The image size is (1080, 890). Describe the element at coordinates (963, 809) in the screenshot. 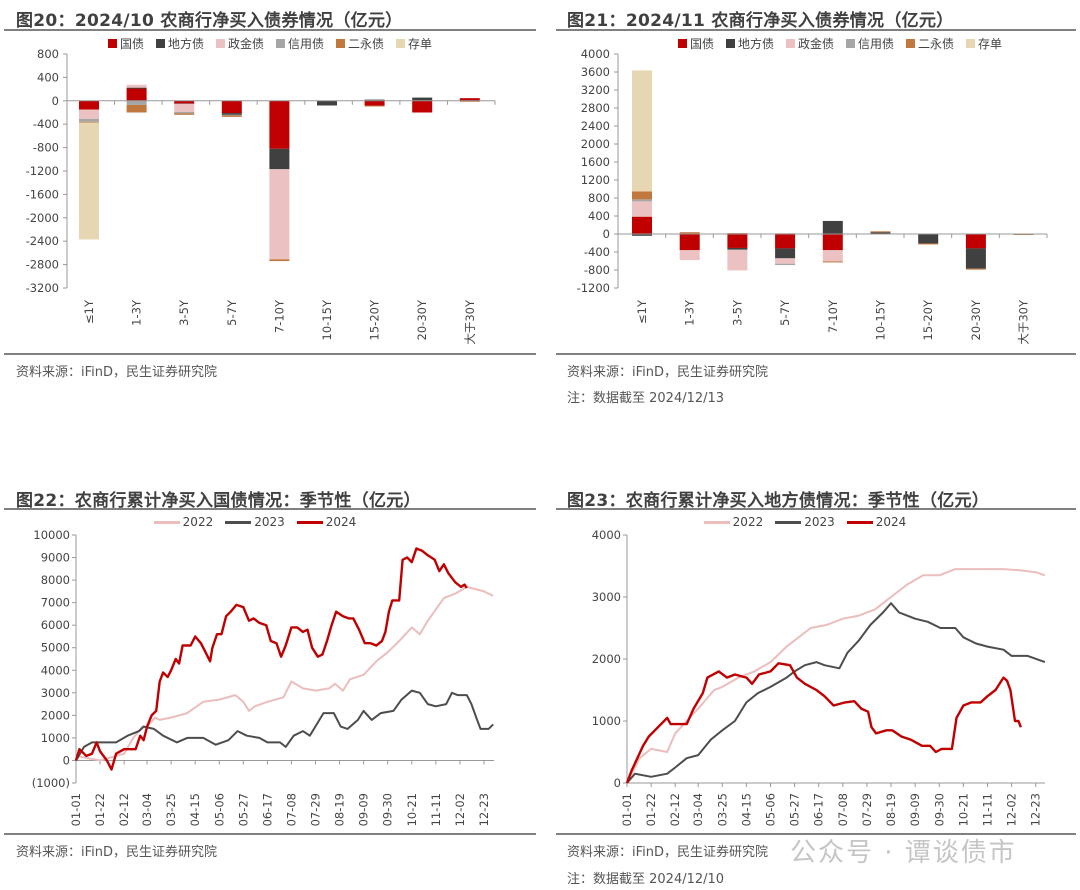

I see `x-tick-label: 10-21` at that location.